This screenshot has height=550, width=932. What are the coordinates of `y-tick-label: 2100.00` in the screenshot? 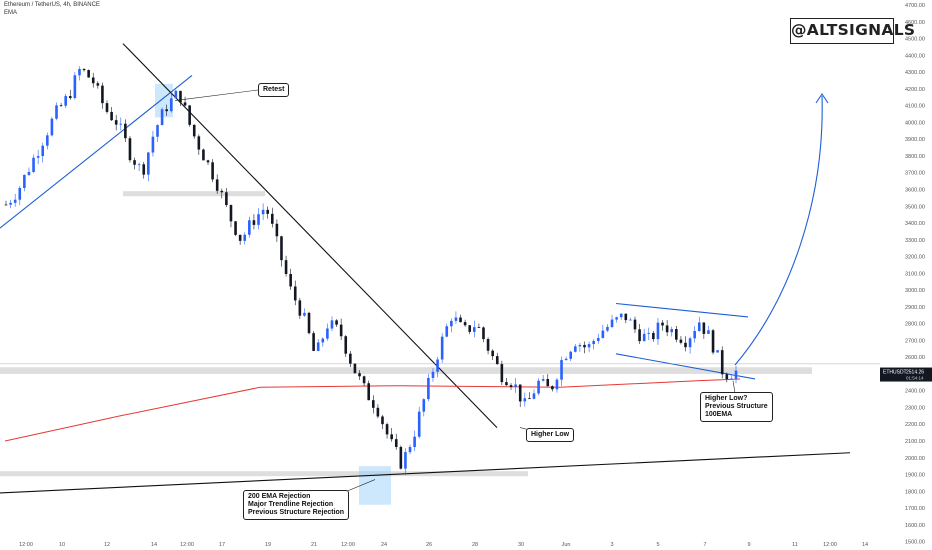 It's located at (915, 442).